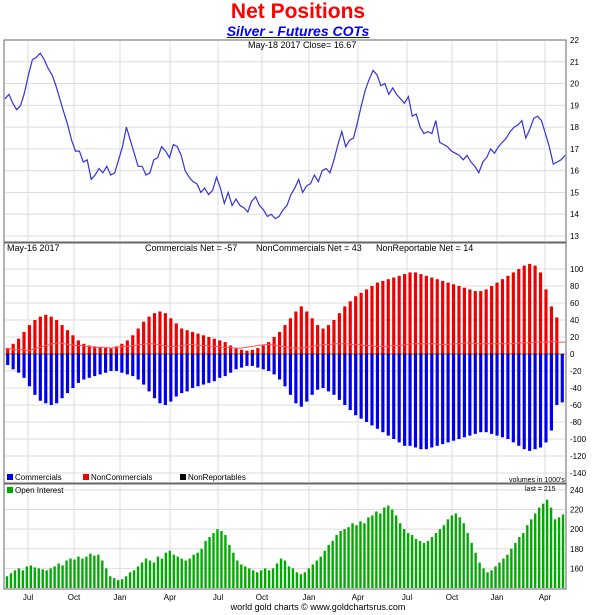  I want to click on legend-swatch-nonreportables, so click(183, 477).